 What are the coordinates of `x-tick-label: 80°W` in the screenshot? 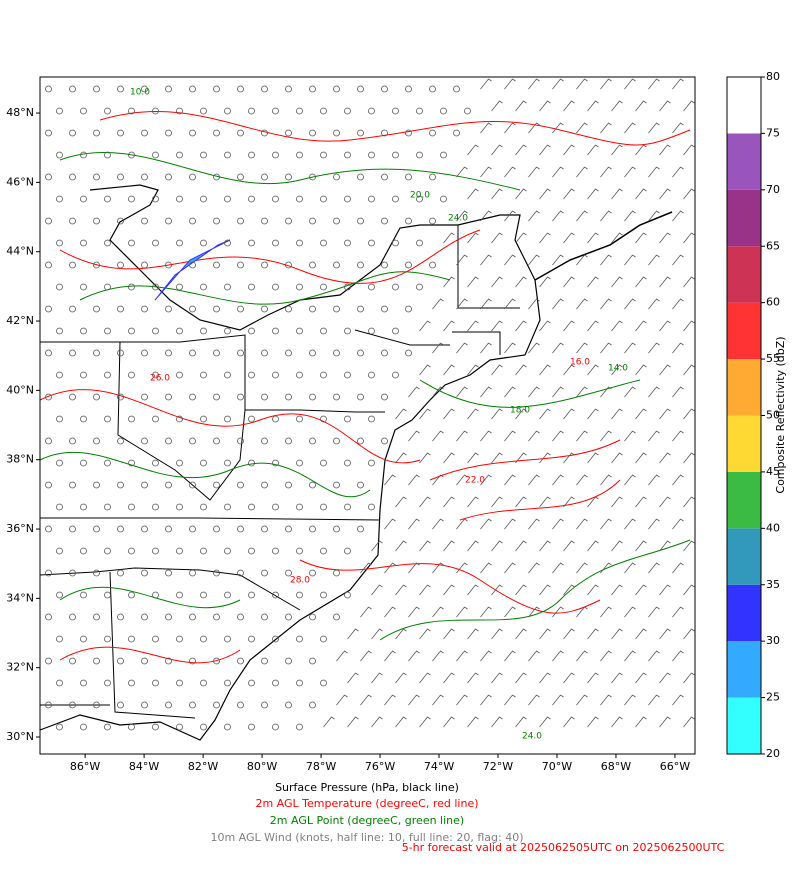 It's located at (262, 766).